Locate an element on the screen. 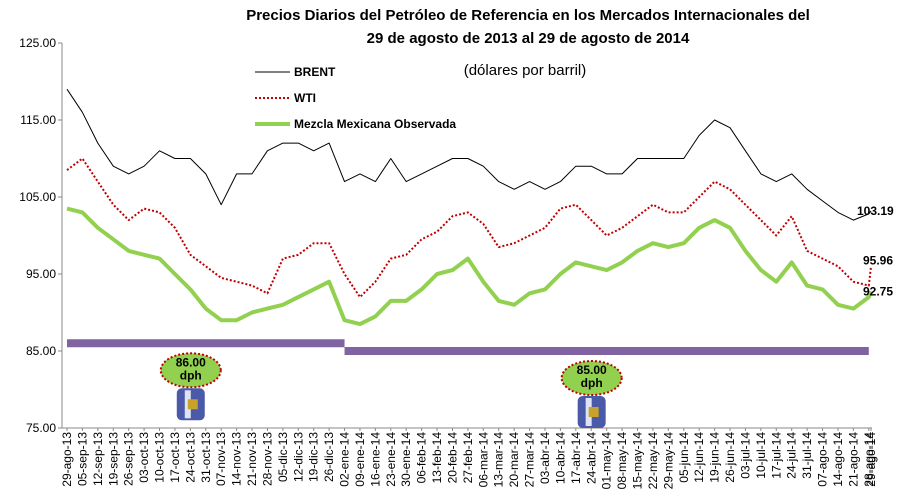 The width and height of the screenshot is (901, 503). x-tick-label: 27-mar-14 is located at coordinates (530, 460).